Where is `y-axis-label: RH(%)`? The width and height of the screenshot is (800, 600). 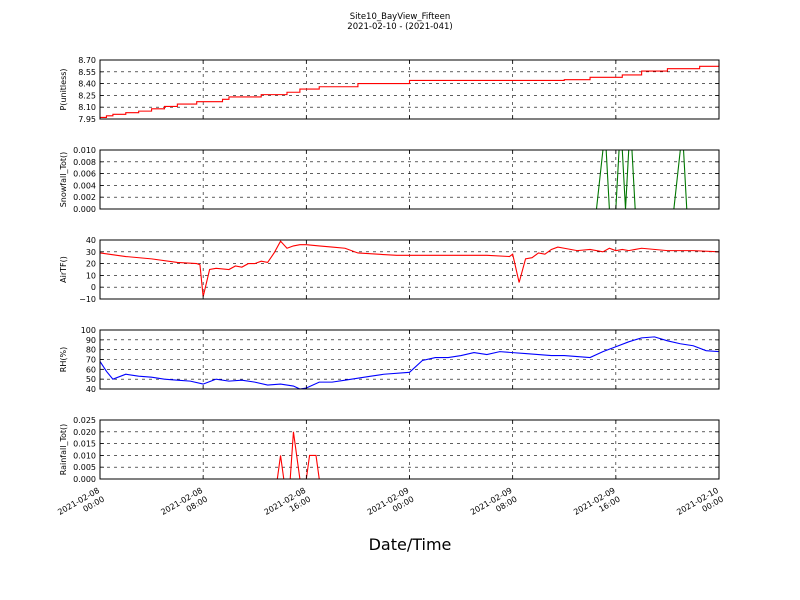
y-axis-label: RH(%) is located at coordinates (63, 359).